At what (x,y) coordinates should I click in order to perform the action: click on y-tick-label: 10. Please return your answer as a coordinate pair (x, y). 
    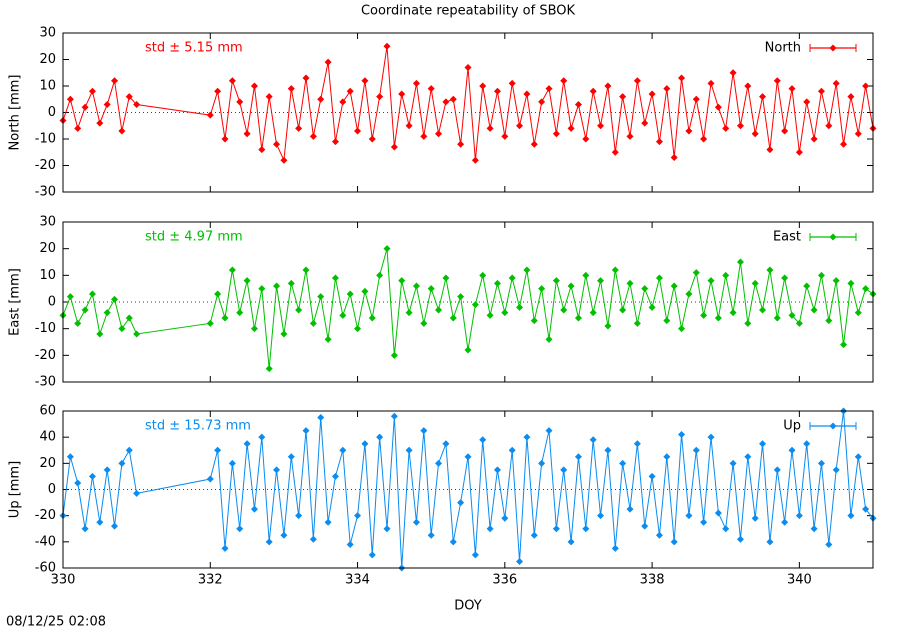
    Looking at the image, I should click on (47, 275).